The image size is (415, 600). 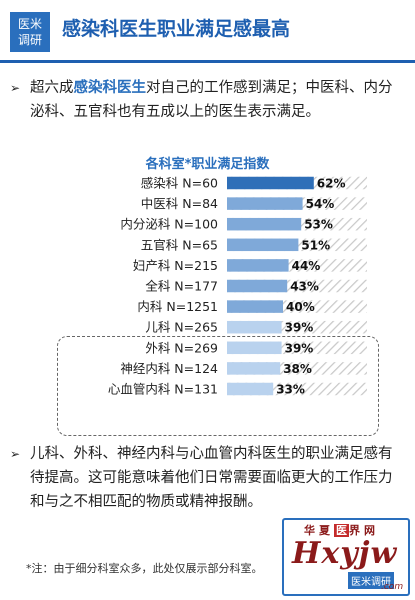 I want to click on para1-highlight: 感染科医生, so click(x=110, y=88).